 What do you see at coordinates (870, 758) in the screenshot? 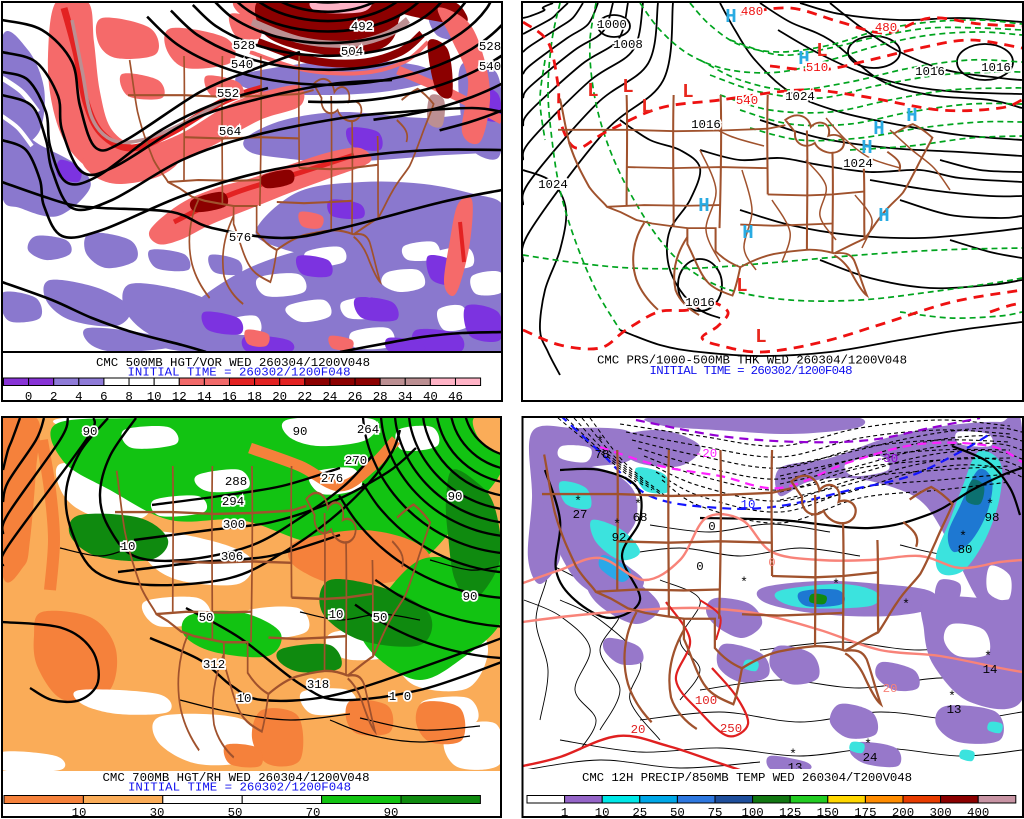
I see `svg-text: 24` at bounding box center [870, 758].